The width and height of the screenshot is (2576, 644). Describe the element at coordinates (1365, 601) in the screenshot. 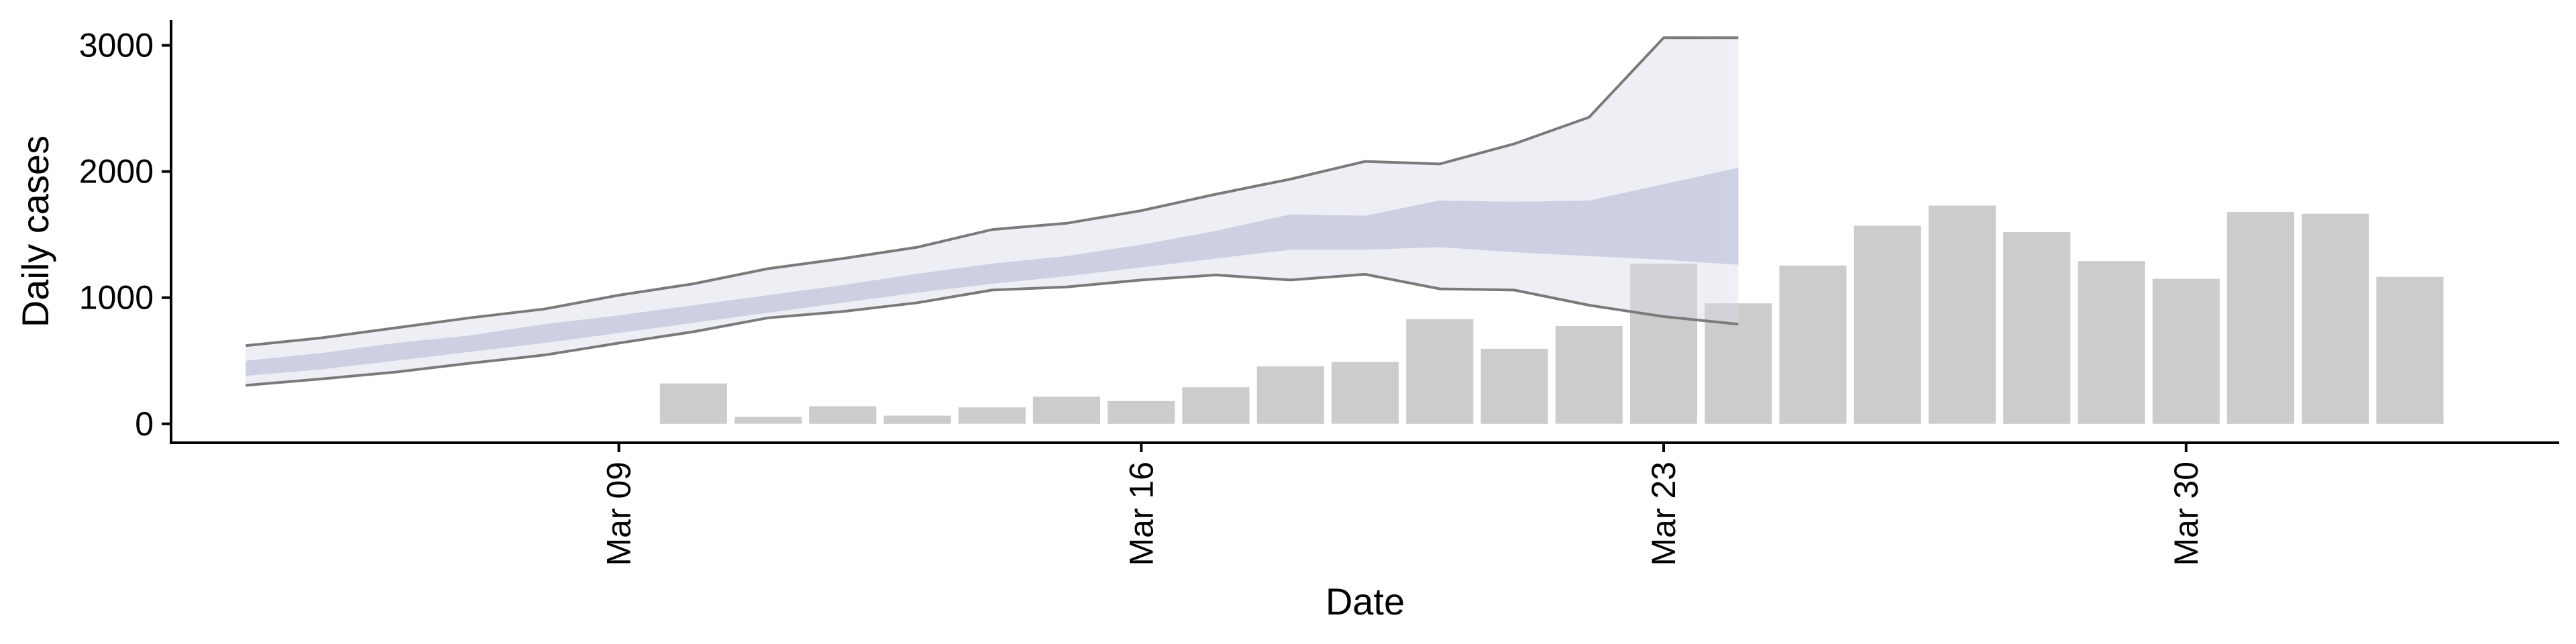

I see `x-axis-title: Date` at that location.